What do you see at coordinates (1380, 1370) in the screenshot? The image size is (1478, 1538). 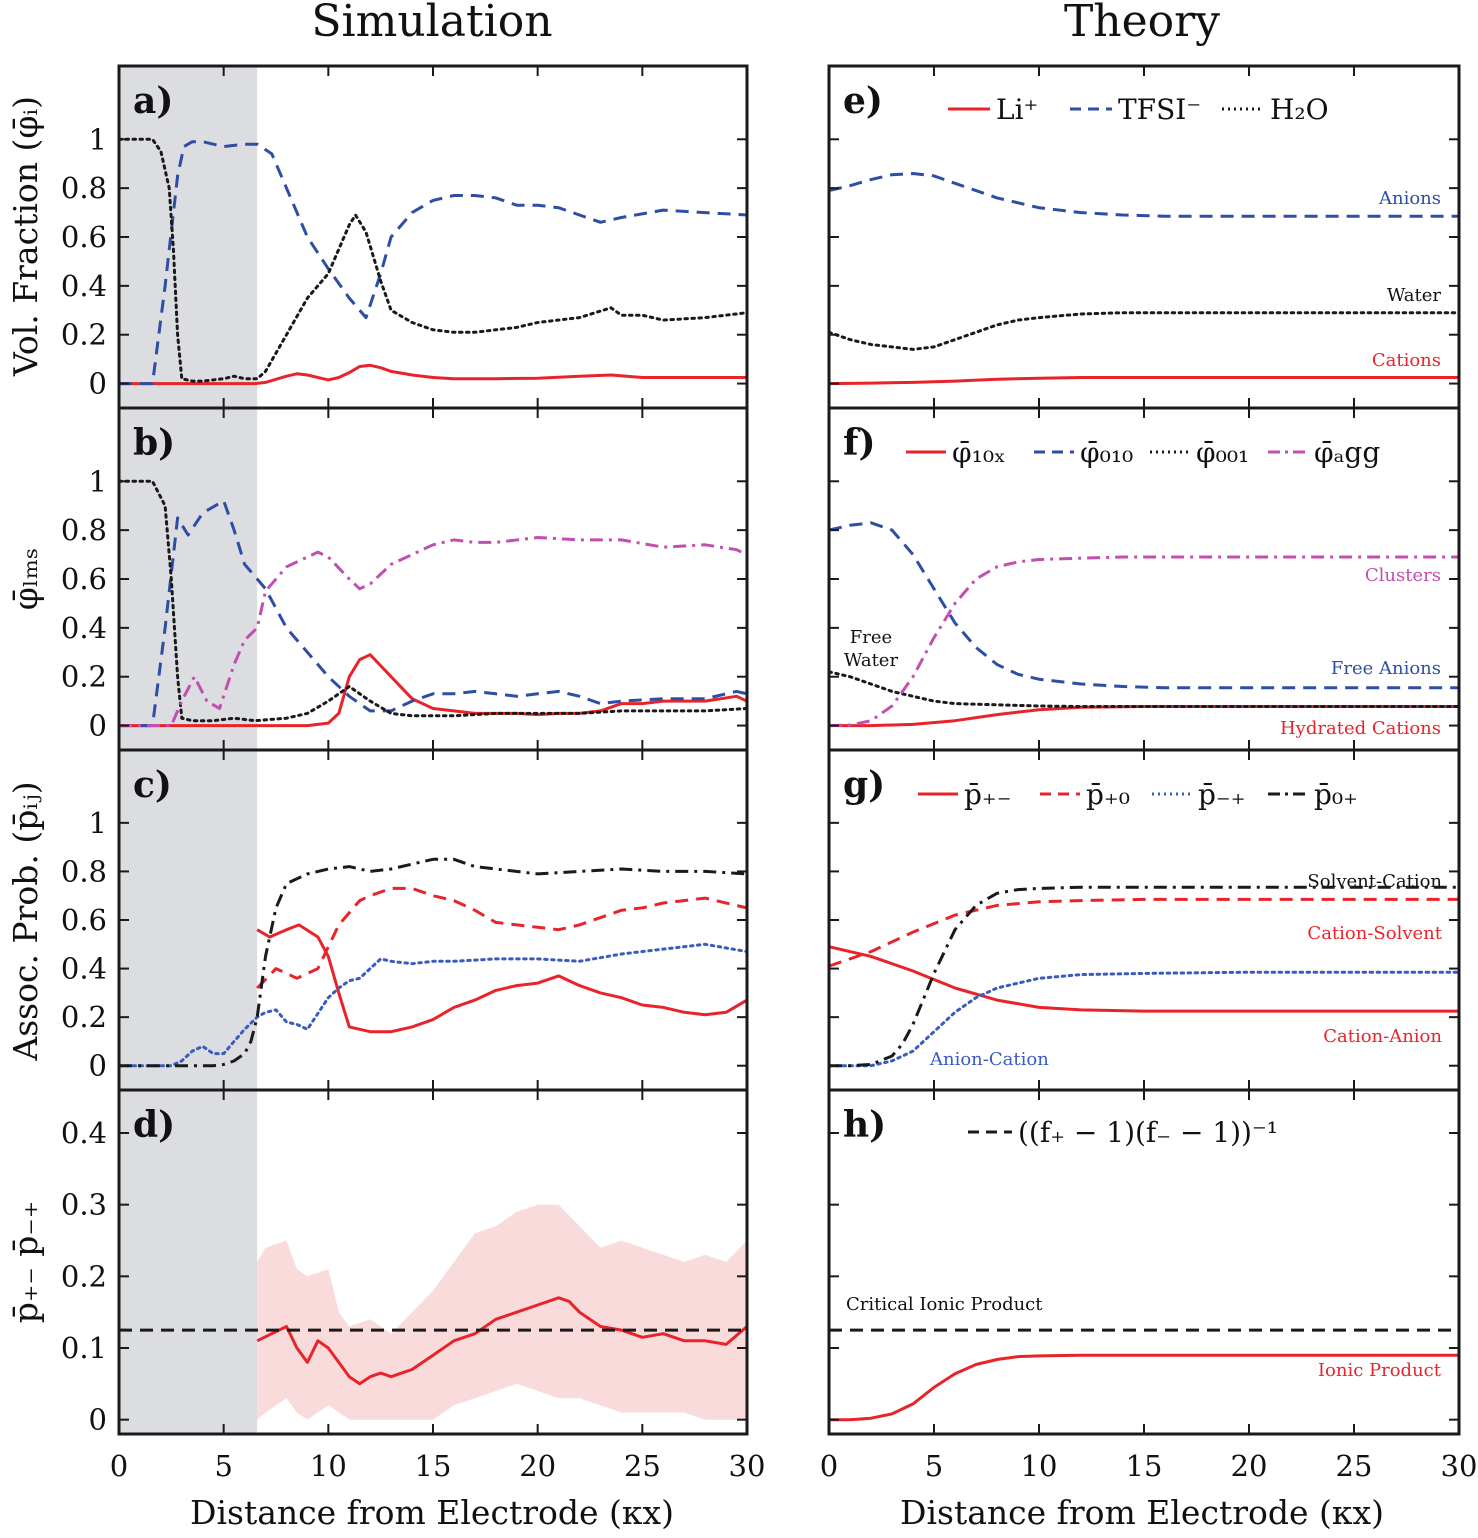 I see `annotation-ionic-product: Ionic Product` at bounding box center [1380, 1370].